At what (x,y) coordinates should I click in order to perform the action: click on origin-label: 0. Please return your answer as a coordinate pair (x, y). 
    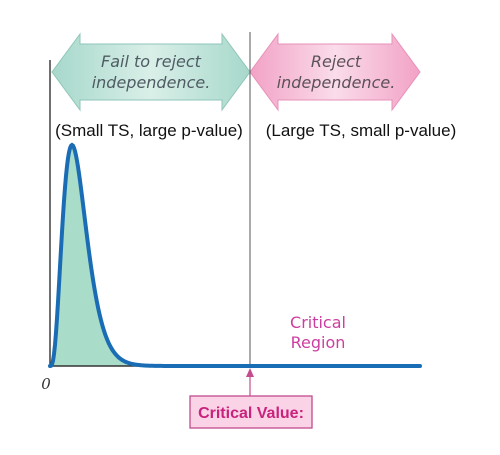
    Looking at the image, I should click on (46, 384).